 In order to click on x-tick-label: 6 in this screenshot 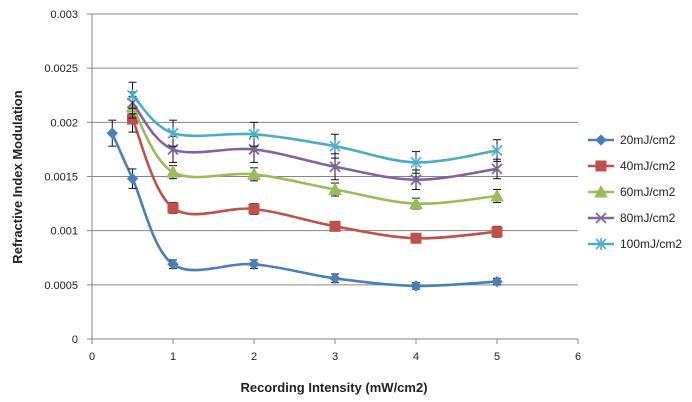, I will do `click(578, 357)`.